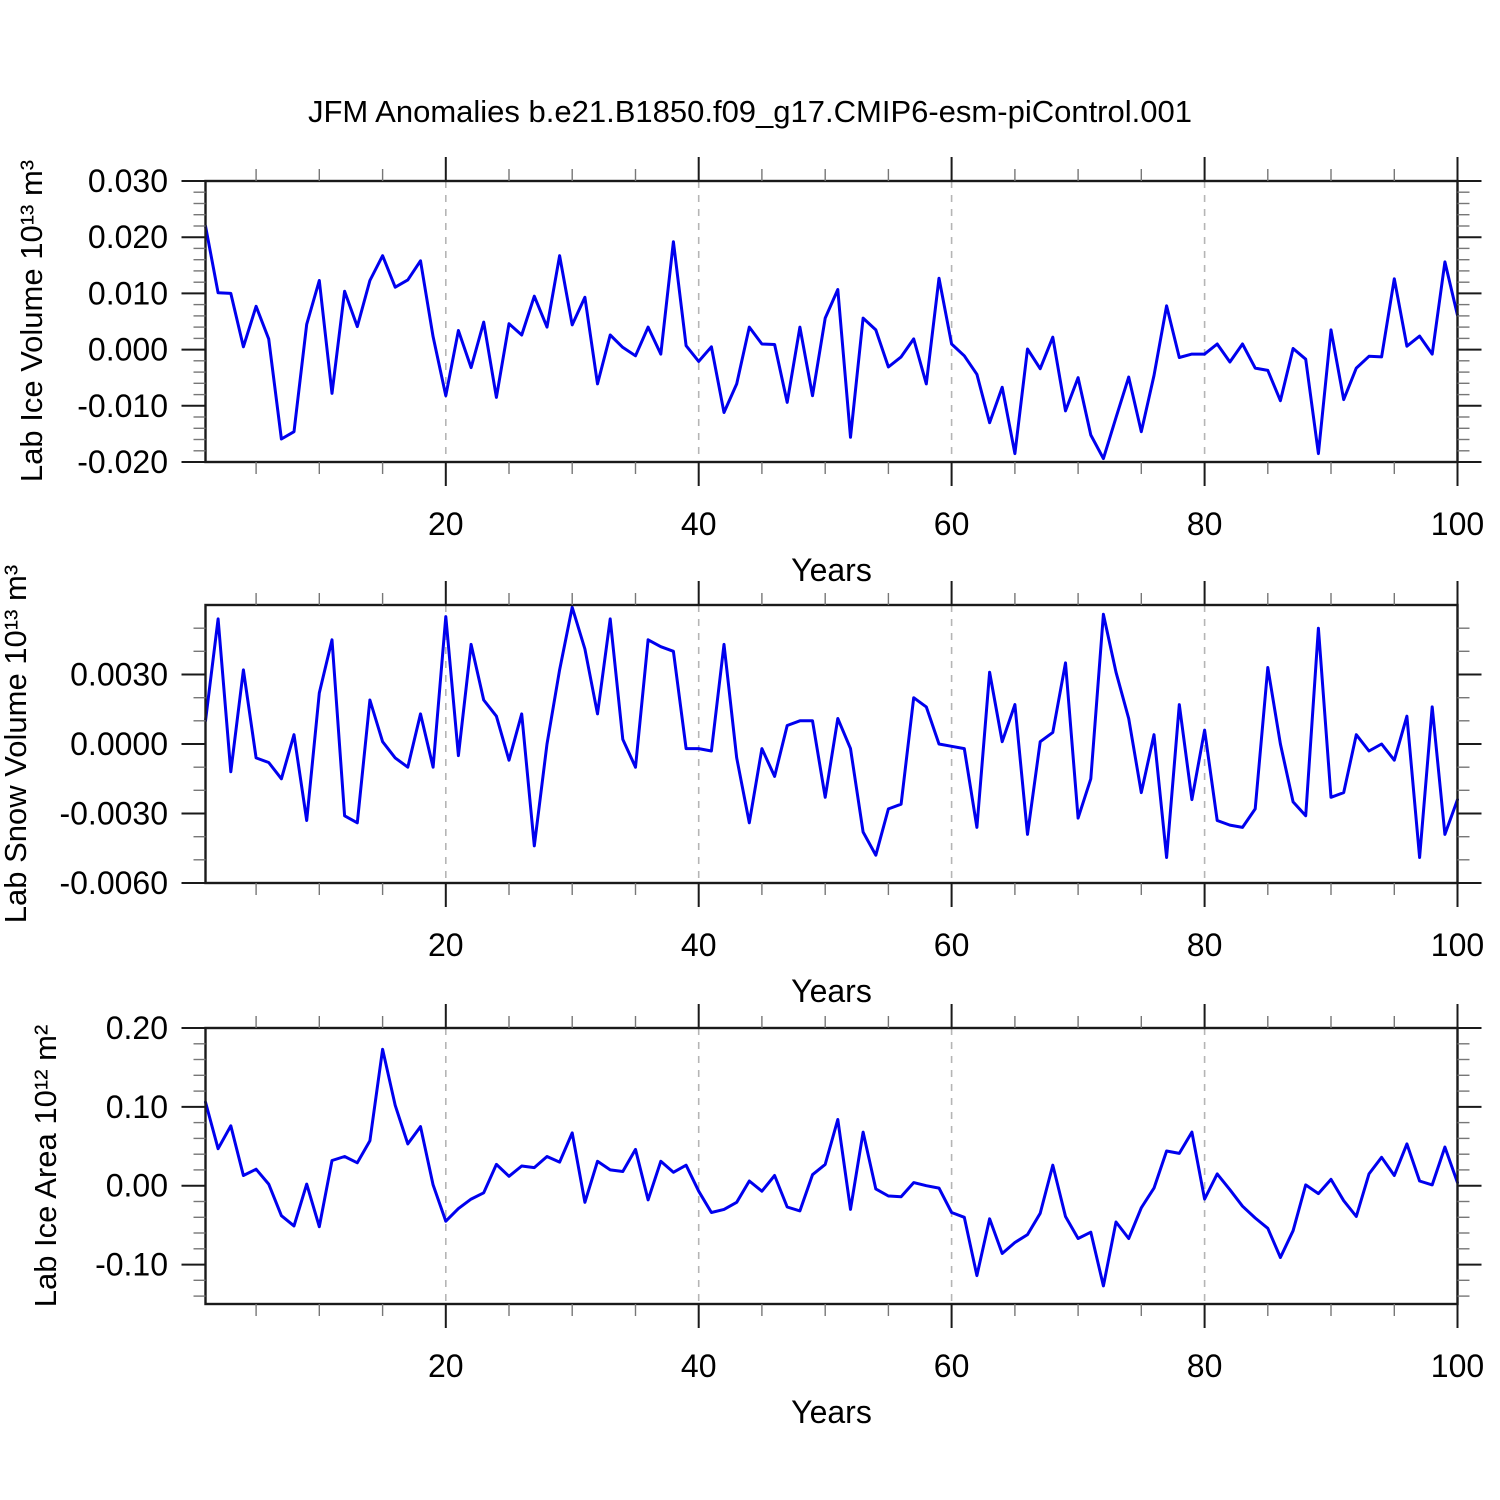 The height and width of the screenshot is (1500, 1500). I want to click on y-tick-label: -0.010, so click(122, 406).